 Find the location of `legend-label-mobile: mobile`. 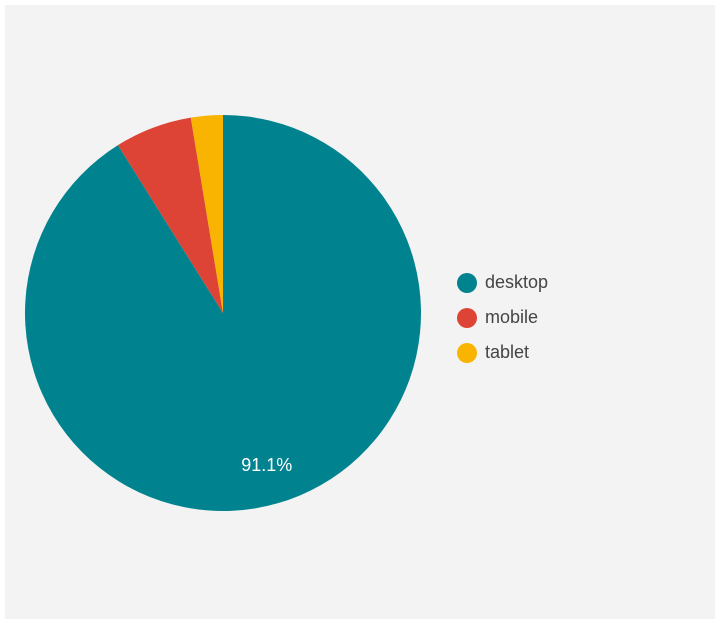

legend-label-mobile: mobile is located at coordinates (512, 317).